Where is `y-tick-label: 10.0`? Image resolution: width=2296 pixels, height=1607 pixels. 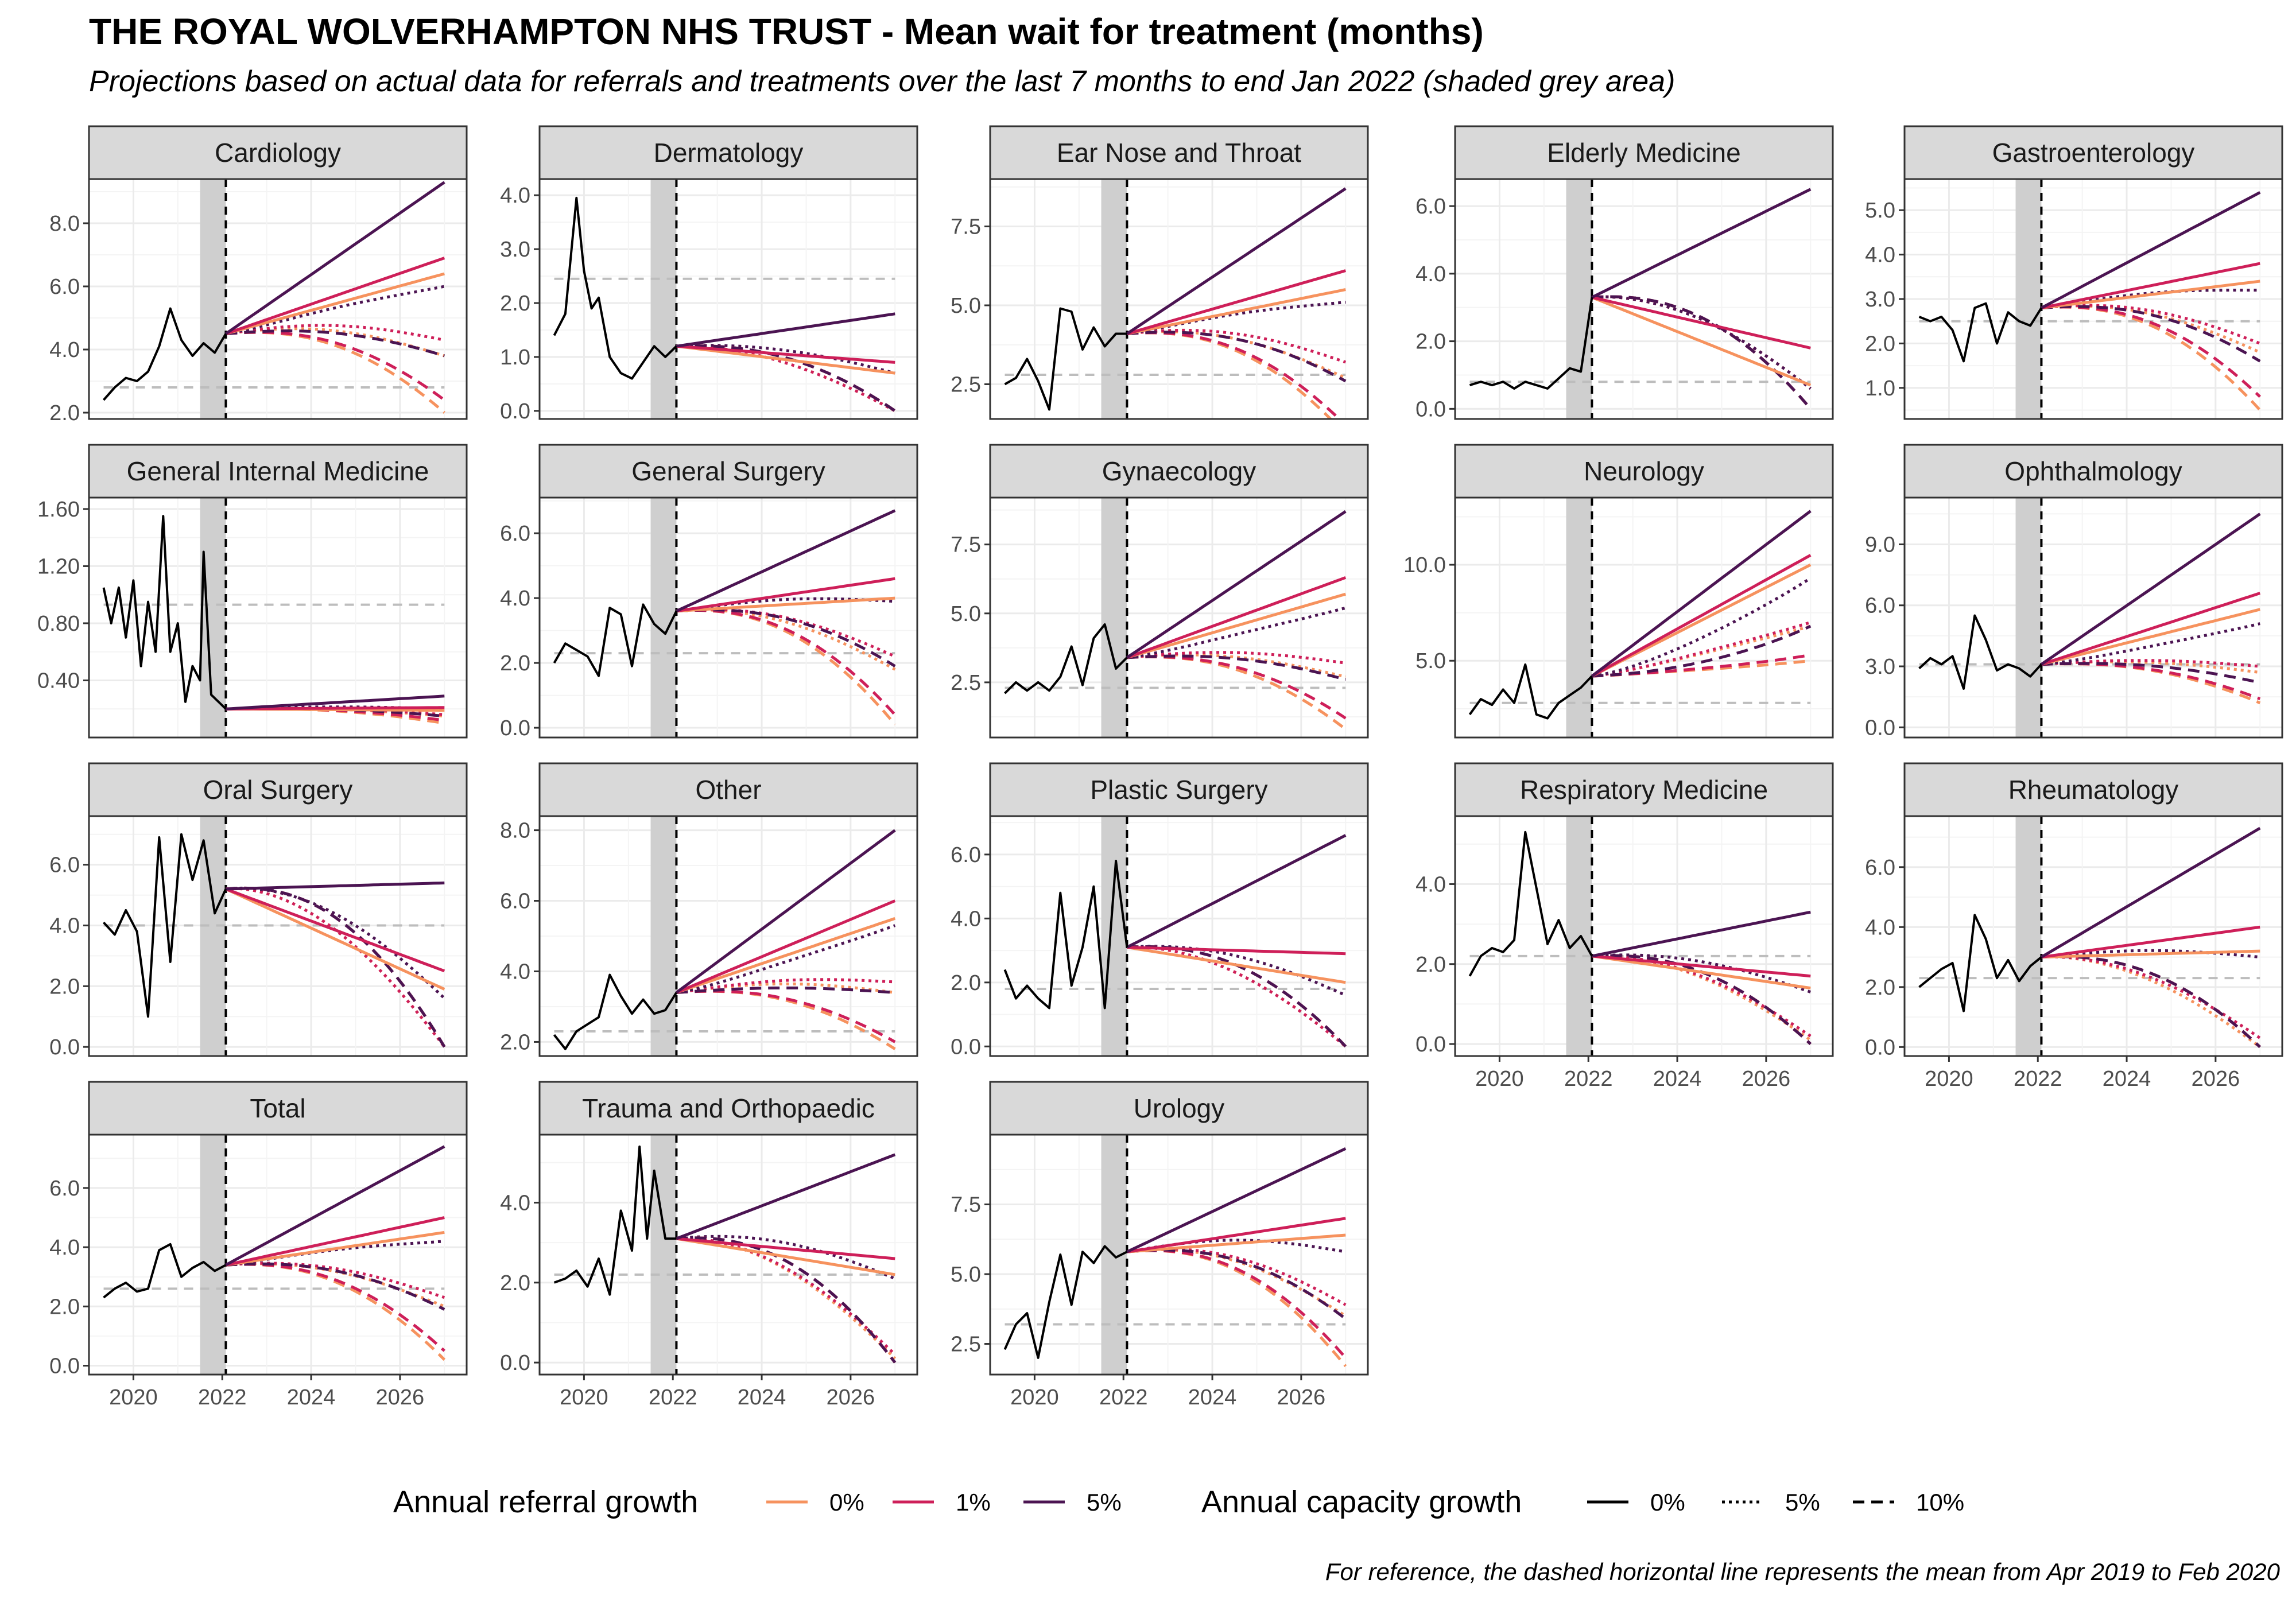
y-tick-label: 10.0 is located at coordinates (1424, 565).